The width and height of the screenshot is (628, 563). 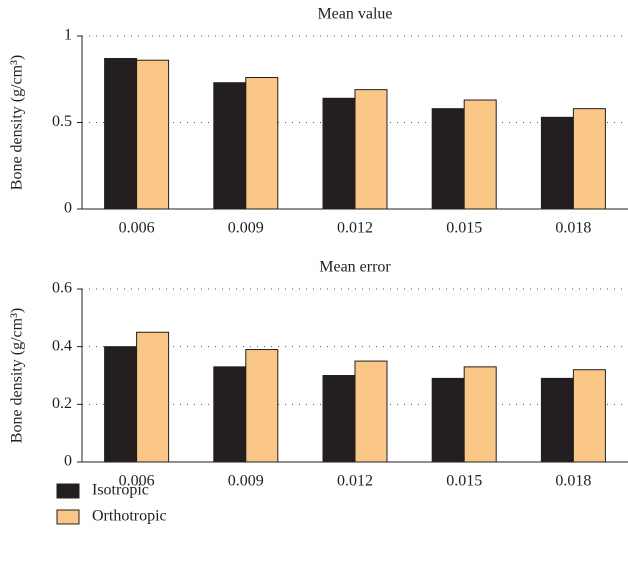 I want to click on y-tick-label: 1, so click(x=68, y=35).